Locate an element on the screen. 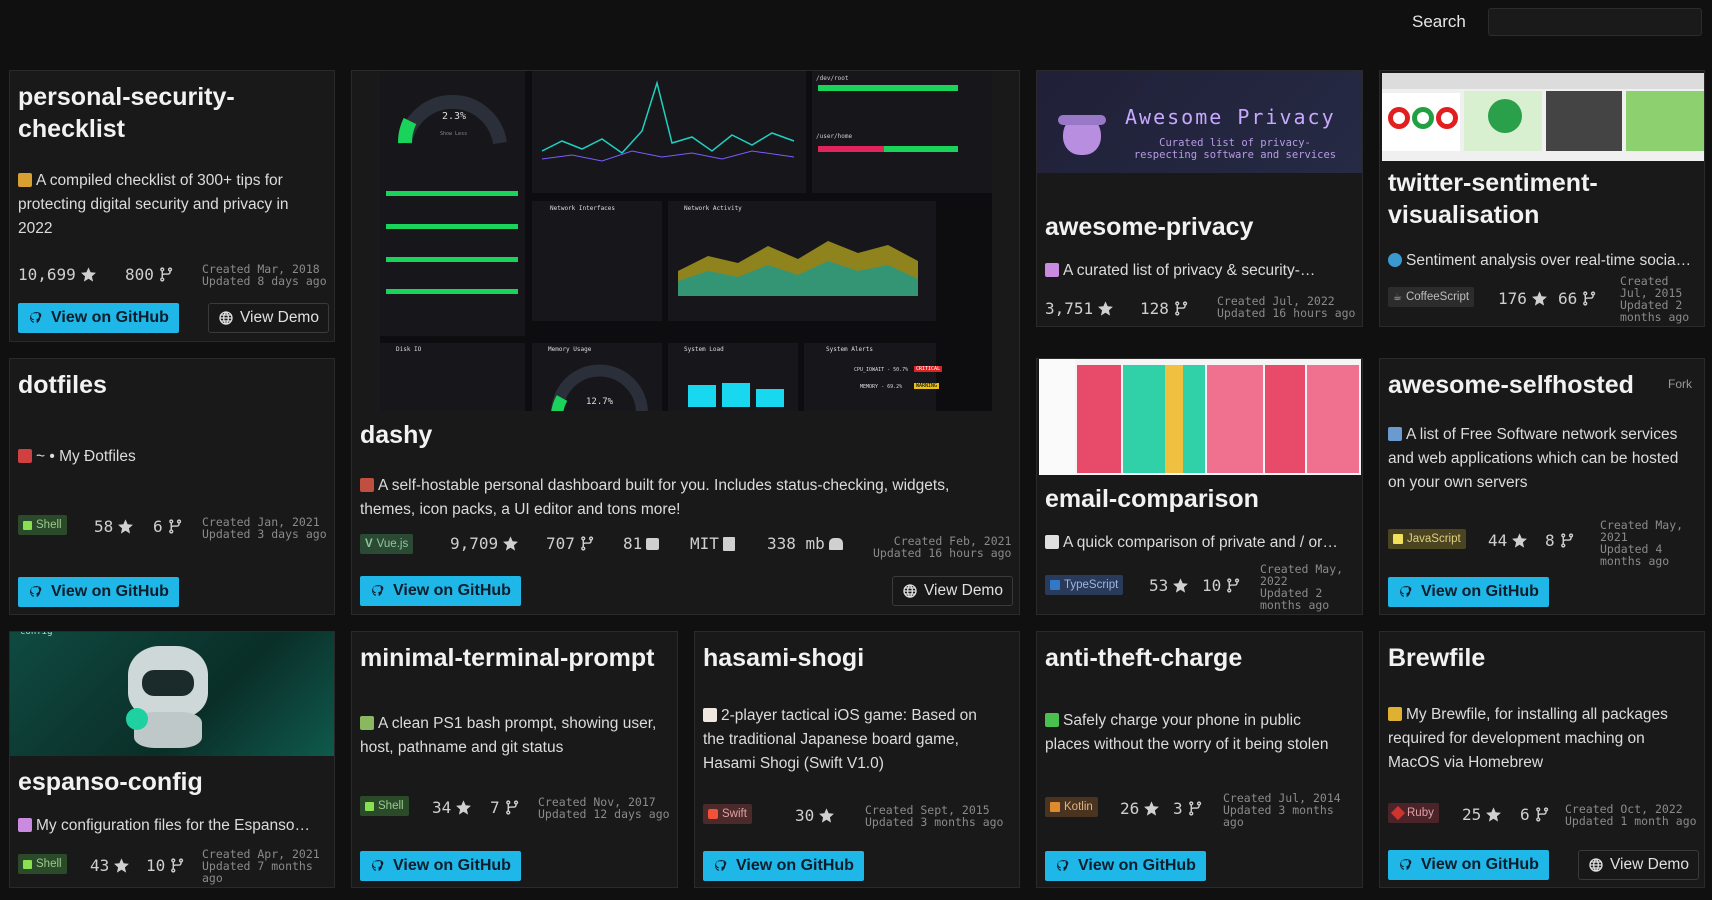 Image resolution: width=1712 pixels, height=900 pixels. repo-size: 338 mb is located at coordinates (805, 543).